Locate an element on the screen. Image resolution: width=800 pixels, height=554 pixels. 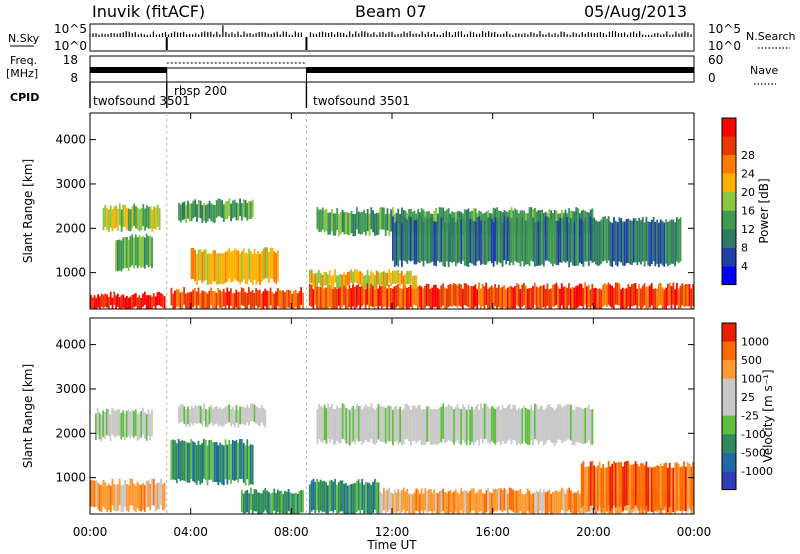
y-tick-label: 1000 is located at coordinates (70, 478).